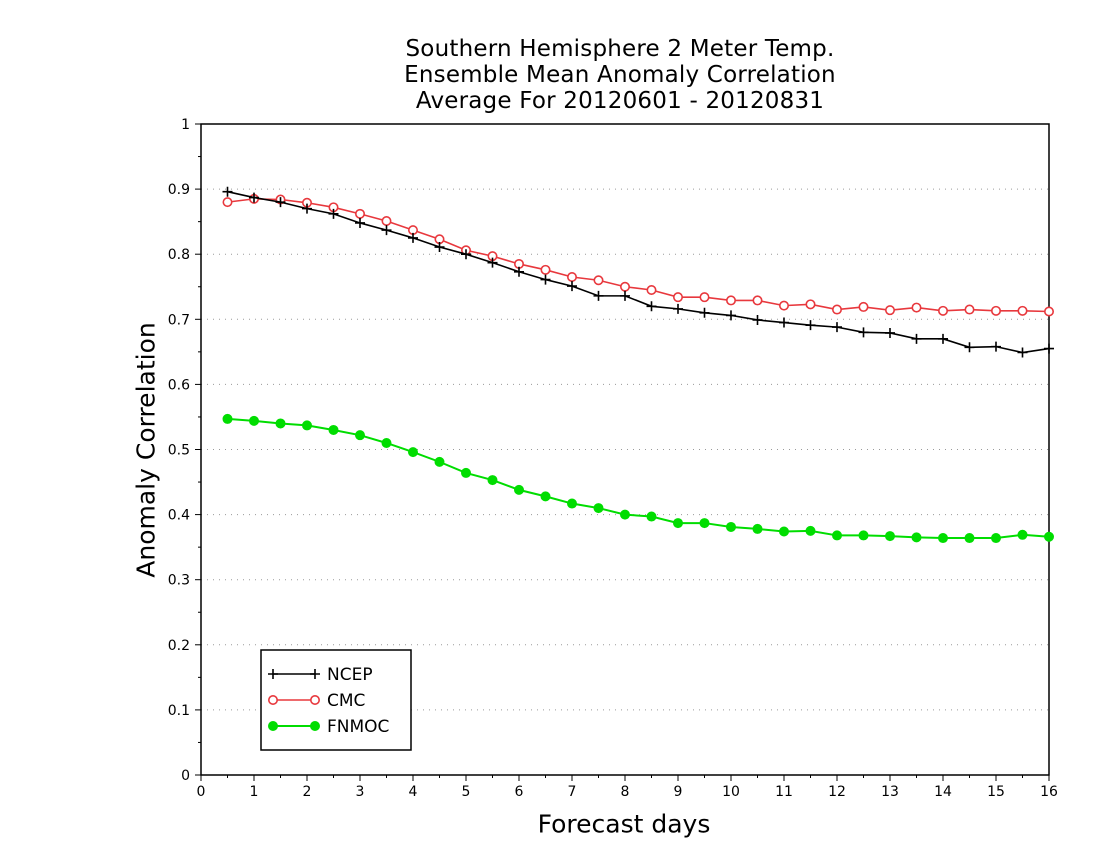 The height and width of the screenshot is (850, 1100). What do you see at coordinates (179, 581) in the screenshot?
I see `y-tick-label-3: 0.3` at bounding box center [179, 581].